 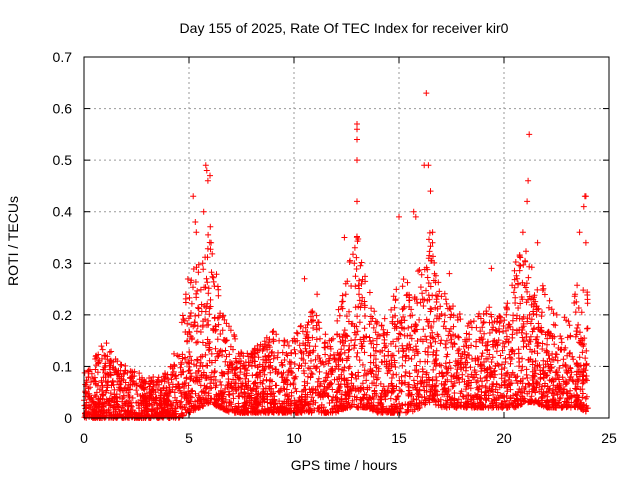 What do you see at coordinates (609, 438) in the screenshot?
I see `x-tick-label: 25` at bounding box center [609, 438].